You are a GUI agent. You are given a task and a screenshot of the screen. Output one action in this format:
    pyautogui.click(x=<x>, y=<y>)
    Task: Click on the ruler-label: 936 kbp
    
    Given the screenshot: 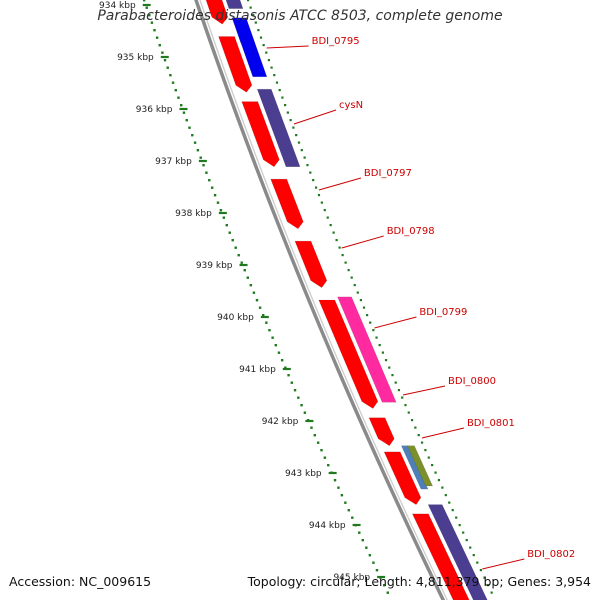 What is the action you would take?
    pyautogui.click(x=154, y=110)
    